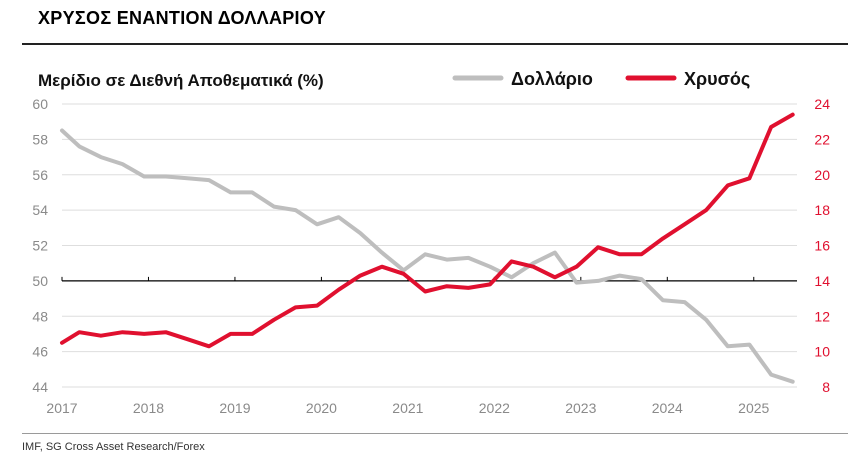 This screenshot has height=464, width=867. I want to click on left-tick-label: 60, so click(40, 104).